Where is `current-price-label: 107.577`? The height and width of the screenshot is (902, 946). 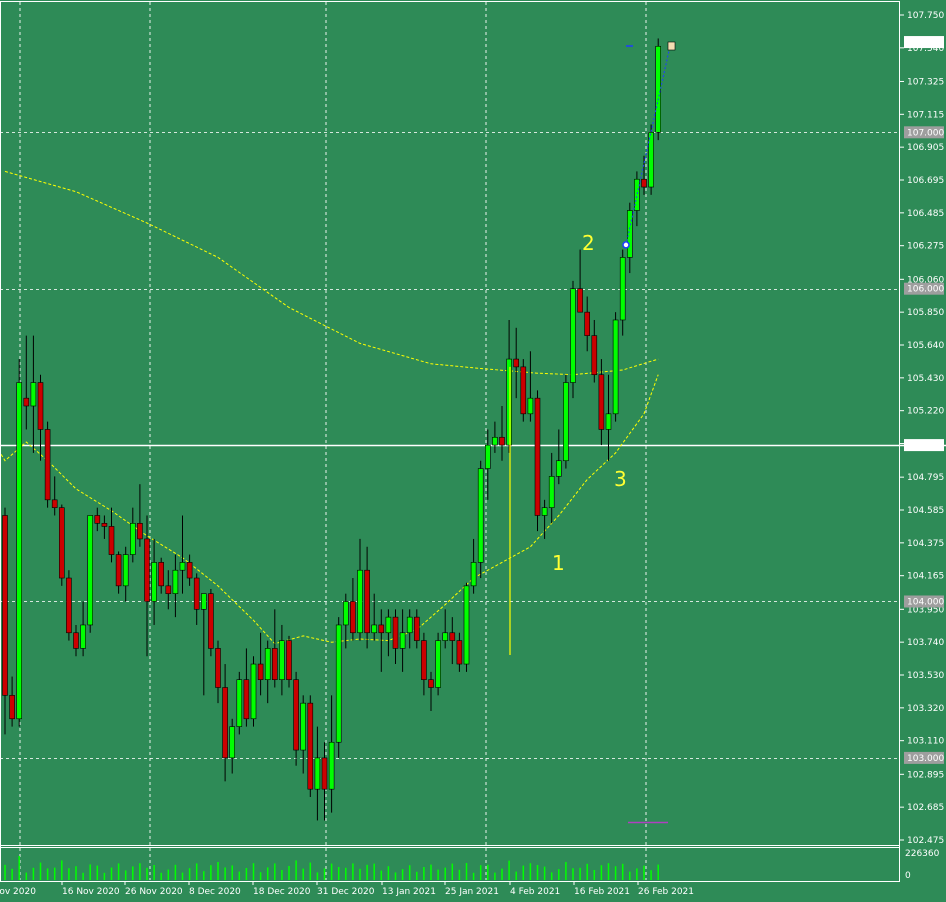 current-price-label: 107.577 is located at coordinates (925, 43).